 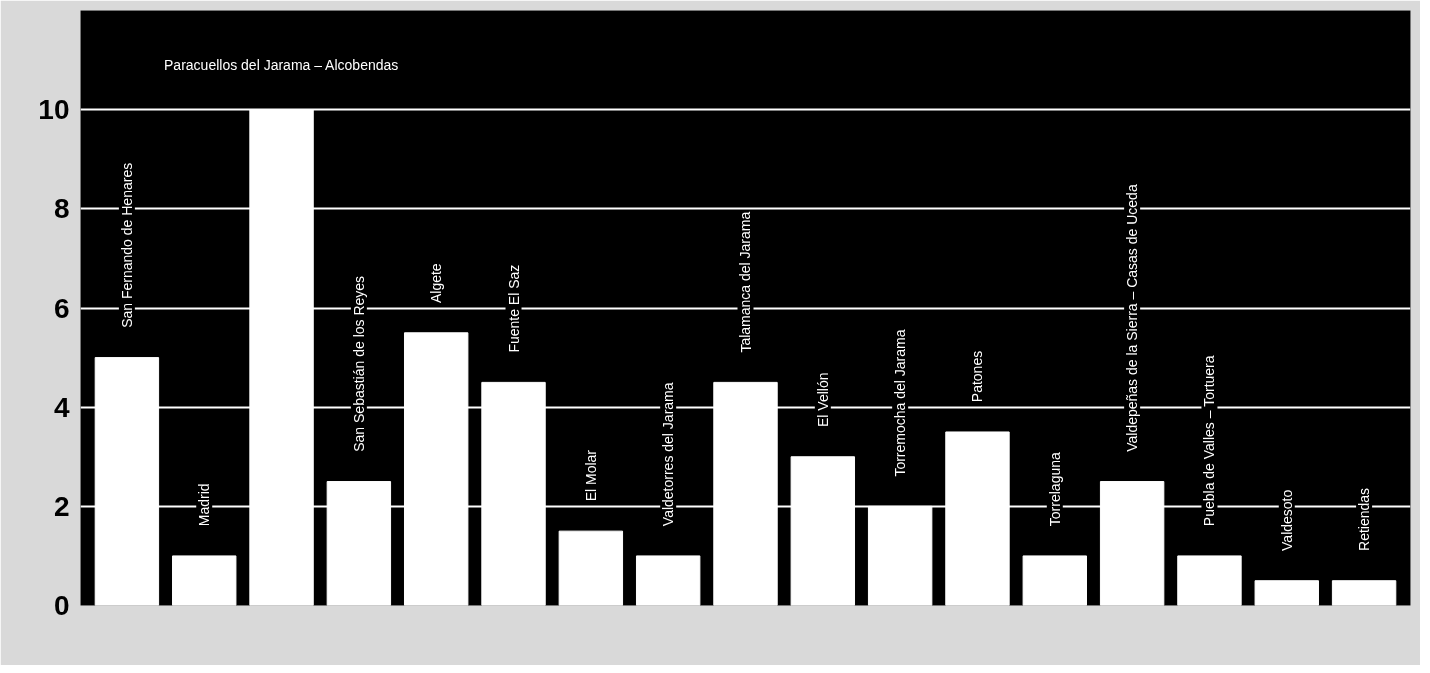 I want to click on x-tick-label: El Molar, so click(x=590, y=475).